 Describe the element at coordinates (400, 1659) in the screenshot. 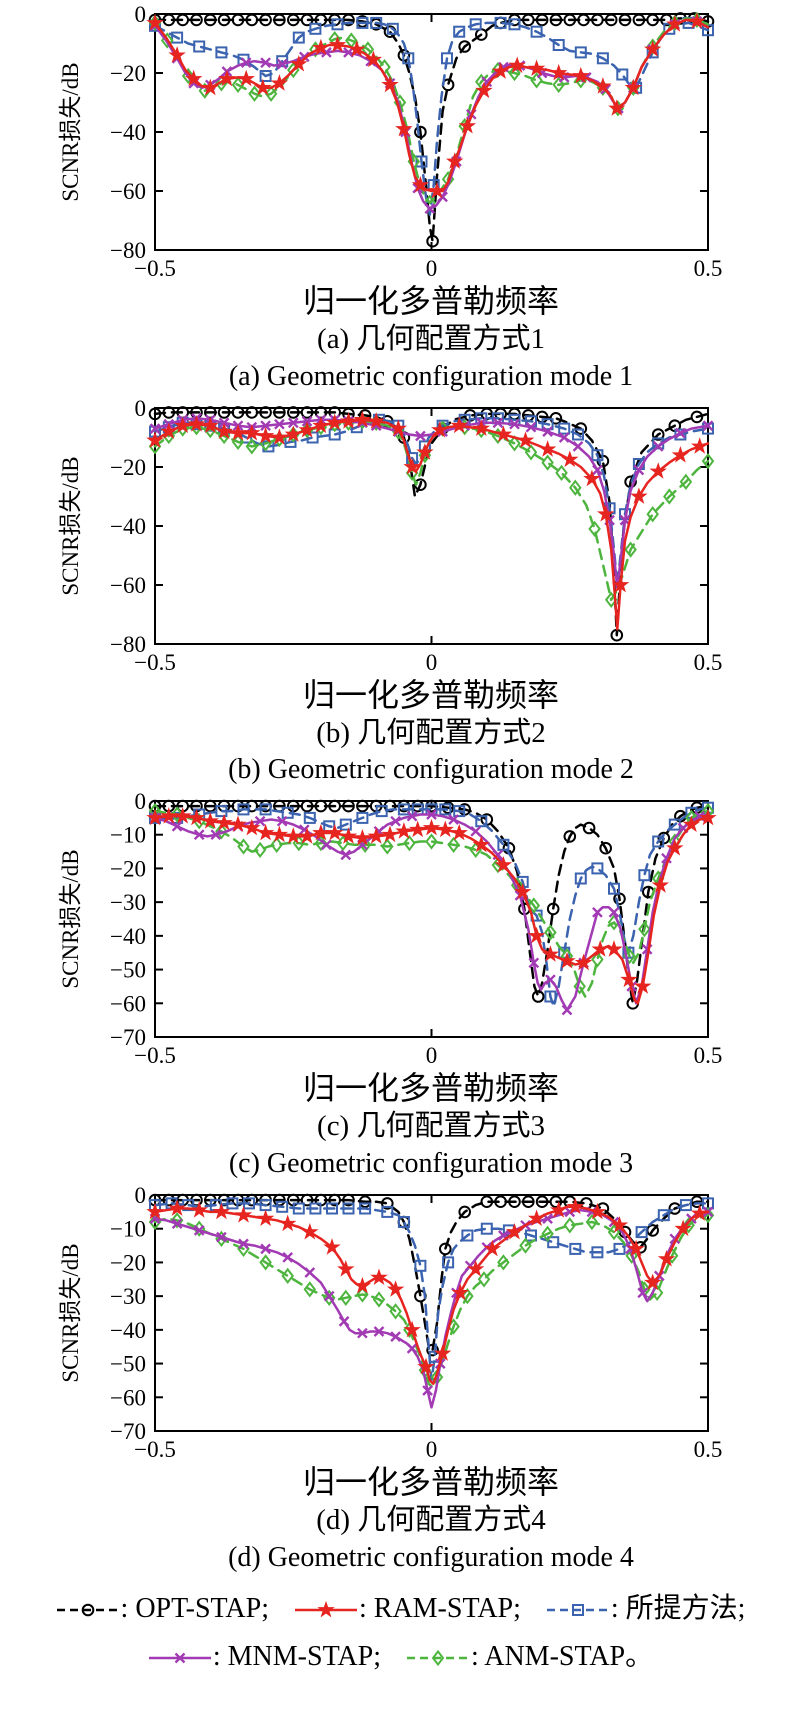

I see `legend-row-2: : MNM-STAP; : ANM-STAP。` at that location.